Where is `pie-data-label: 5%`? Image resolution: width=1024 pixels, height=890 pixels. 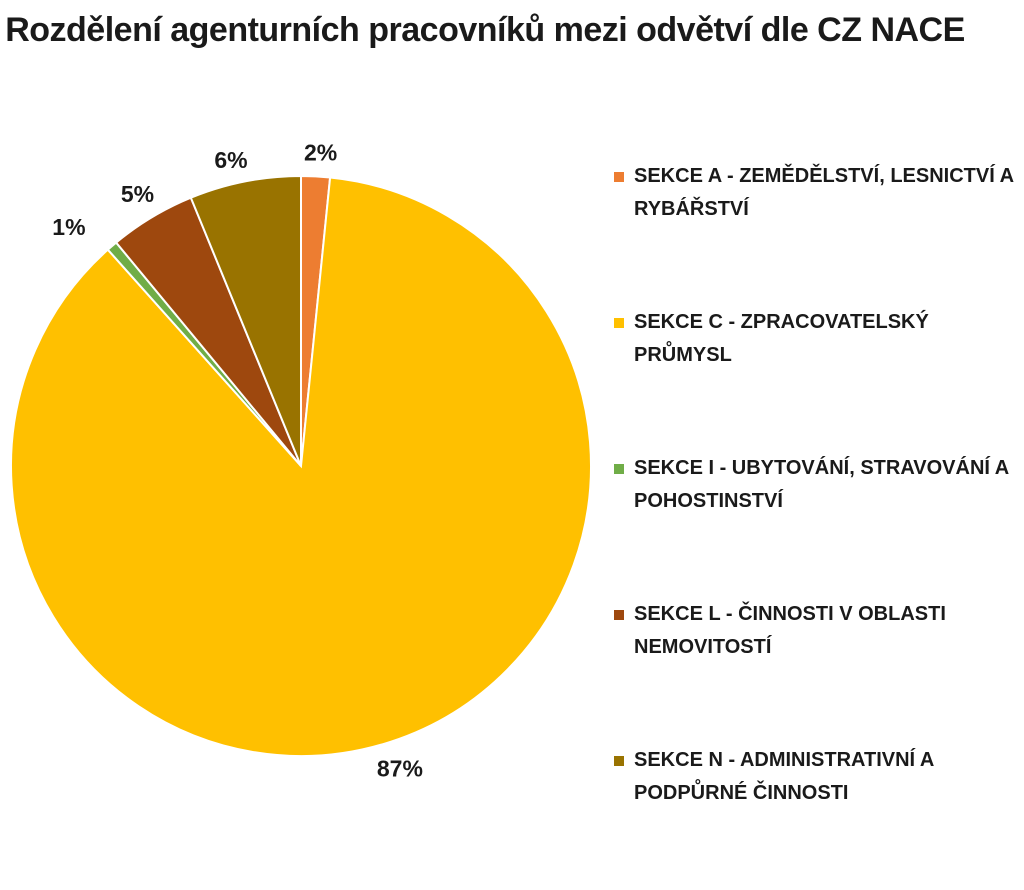
pie-data-label: 5% is located at coordinates (137, 194).